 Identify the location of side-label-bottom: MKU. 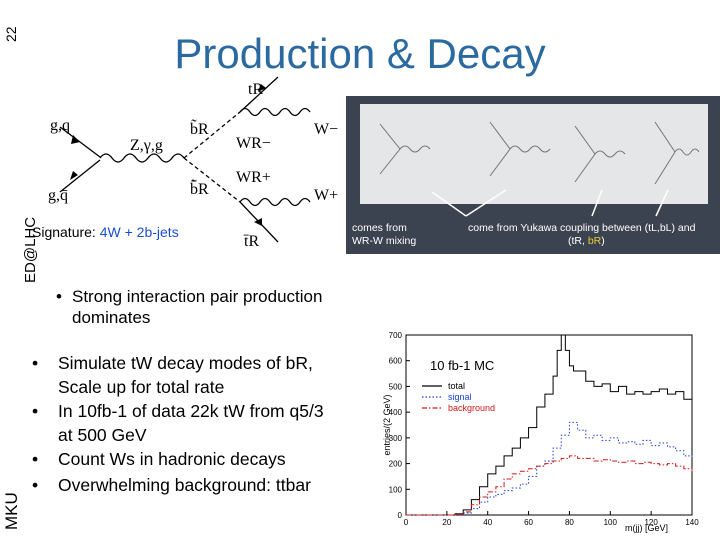
(11, 511).